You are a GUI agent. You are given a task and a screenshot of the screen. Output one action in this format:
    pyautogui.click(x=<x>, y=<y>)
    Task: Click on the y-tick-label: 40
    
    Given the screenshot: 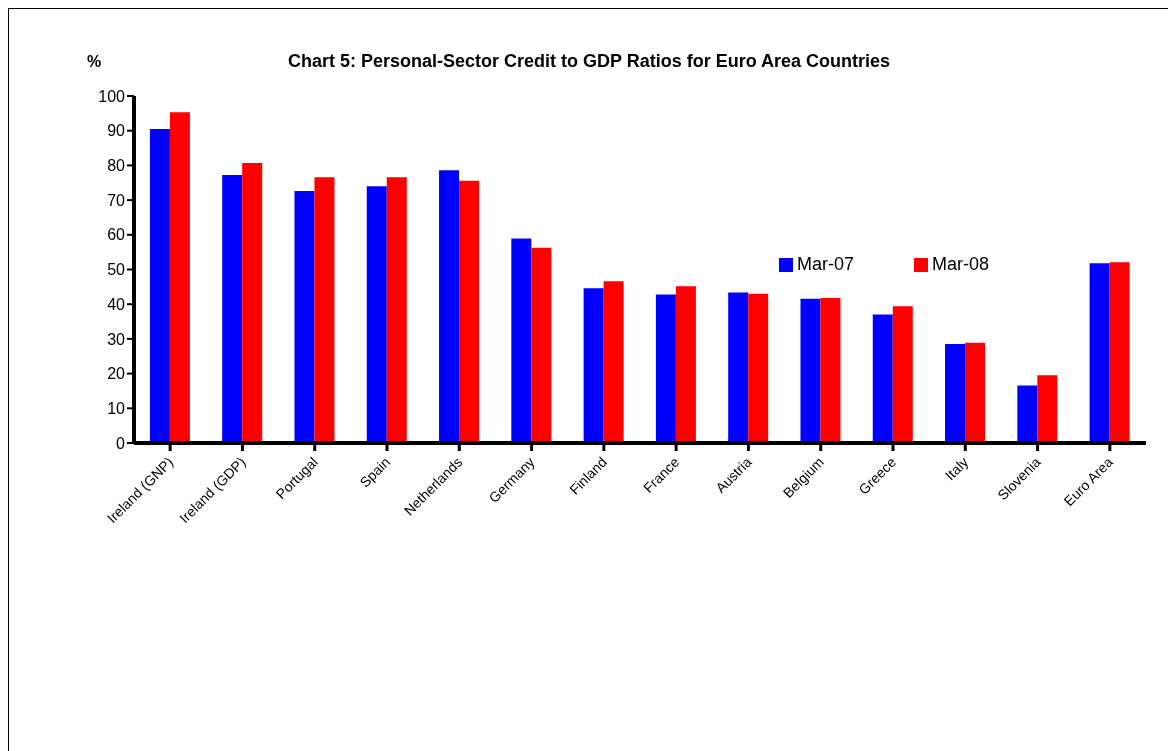 What is the action you would take?
    pyautogui.click(x=116, y=304)
    